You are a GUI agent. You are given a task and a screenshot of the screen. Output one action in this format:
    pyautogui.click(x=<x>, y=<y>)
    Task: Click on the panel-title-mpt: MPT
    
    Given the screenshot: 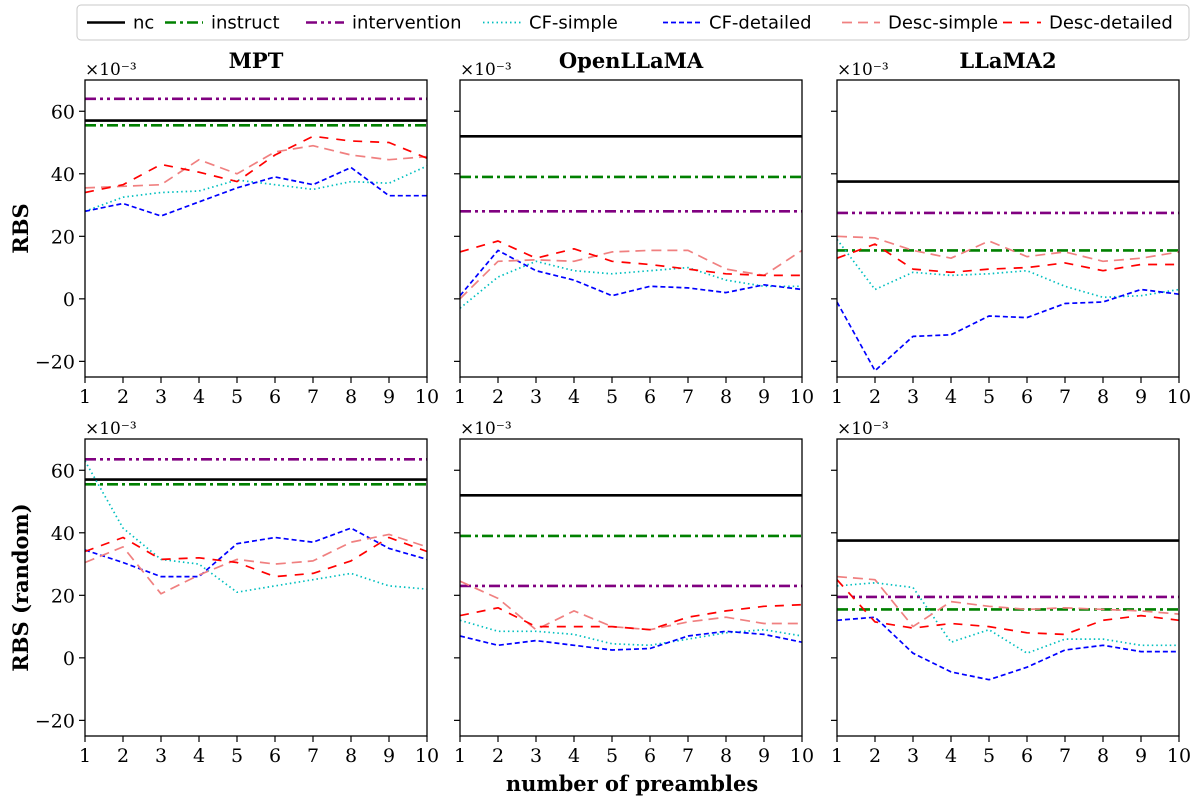 What is the action you would take?
    pyautogui.click(x=256, y=60)
    